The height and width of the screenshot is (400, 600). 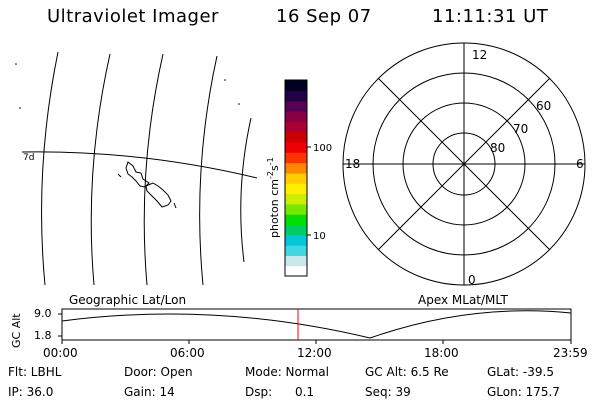 I want to click on altitude-ytick-top: 9.0, so click(x=43, y=313).